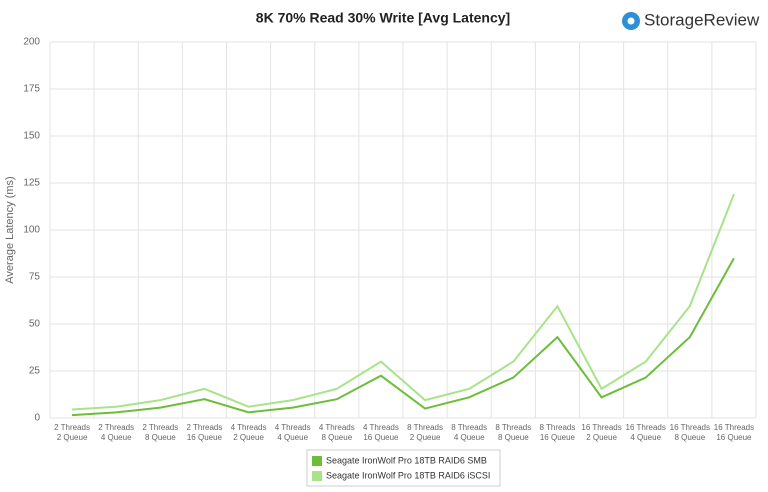  What do you see at coordinates (31, 230) in the screenshot?
I see `y-tick-label: 100` at bounding box center [31, 230].